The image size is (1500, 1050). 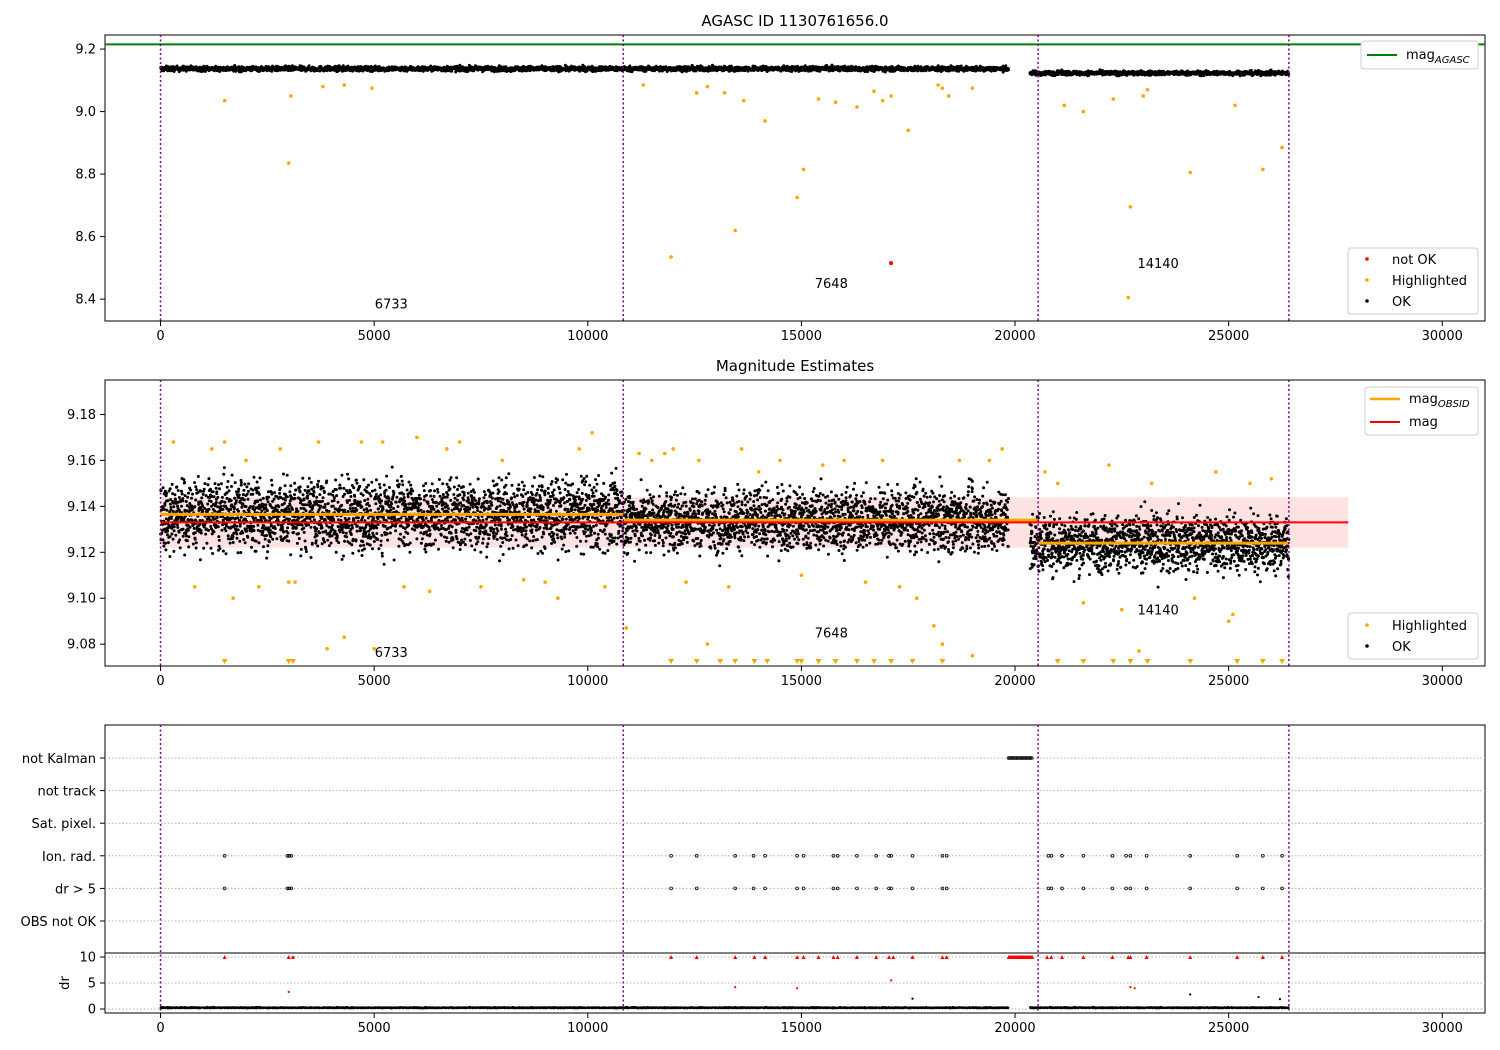 What do you see at coordinates (85, 175) in the screenshot?
I see `y-tick-label: 8.8` at bounding box center [85, 175].